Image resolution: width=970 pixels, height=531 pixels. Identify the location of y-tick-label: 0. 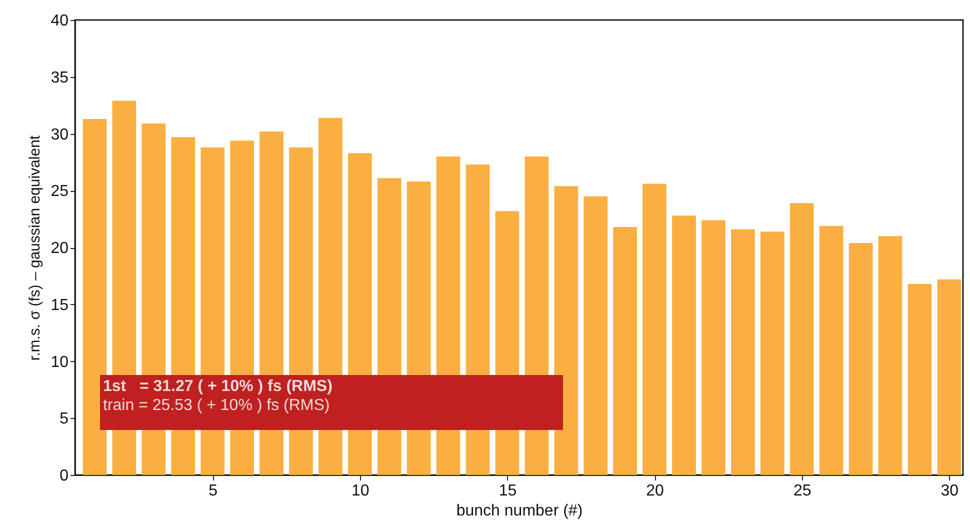
(64, 476).